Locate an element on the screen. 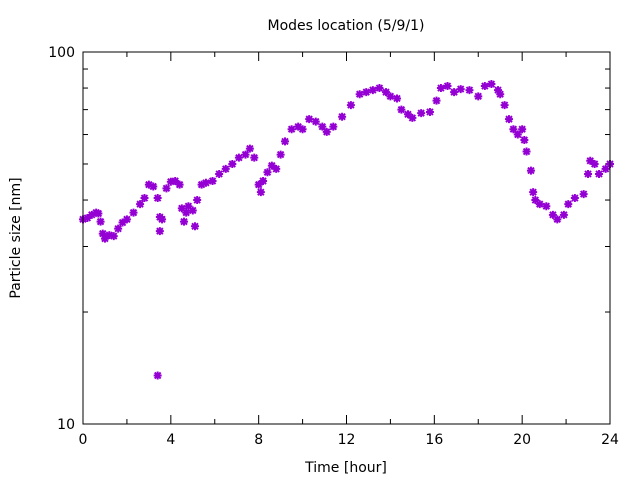 The width and height of the screenshot is (640, 484). x-axis-label: Time [hour] is located at coordinates (345, 468).